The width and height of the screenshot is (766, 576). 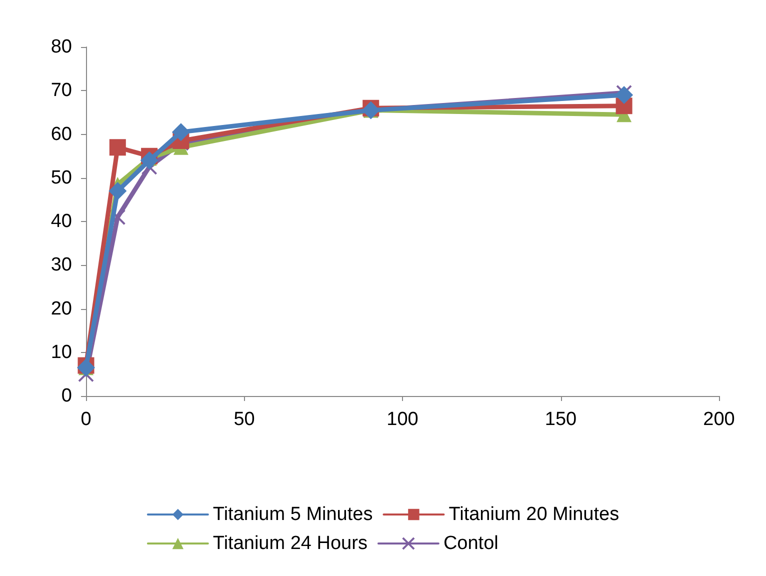 I want to click on x-tick-label: 150, so click(x=560, y=419).